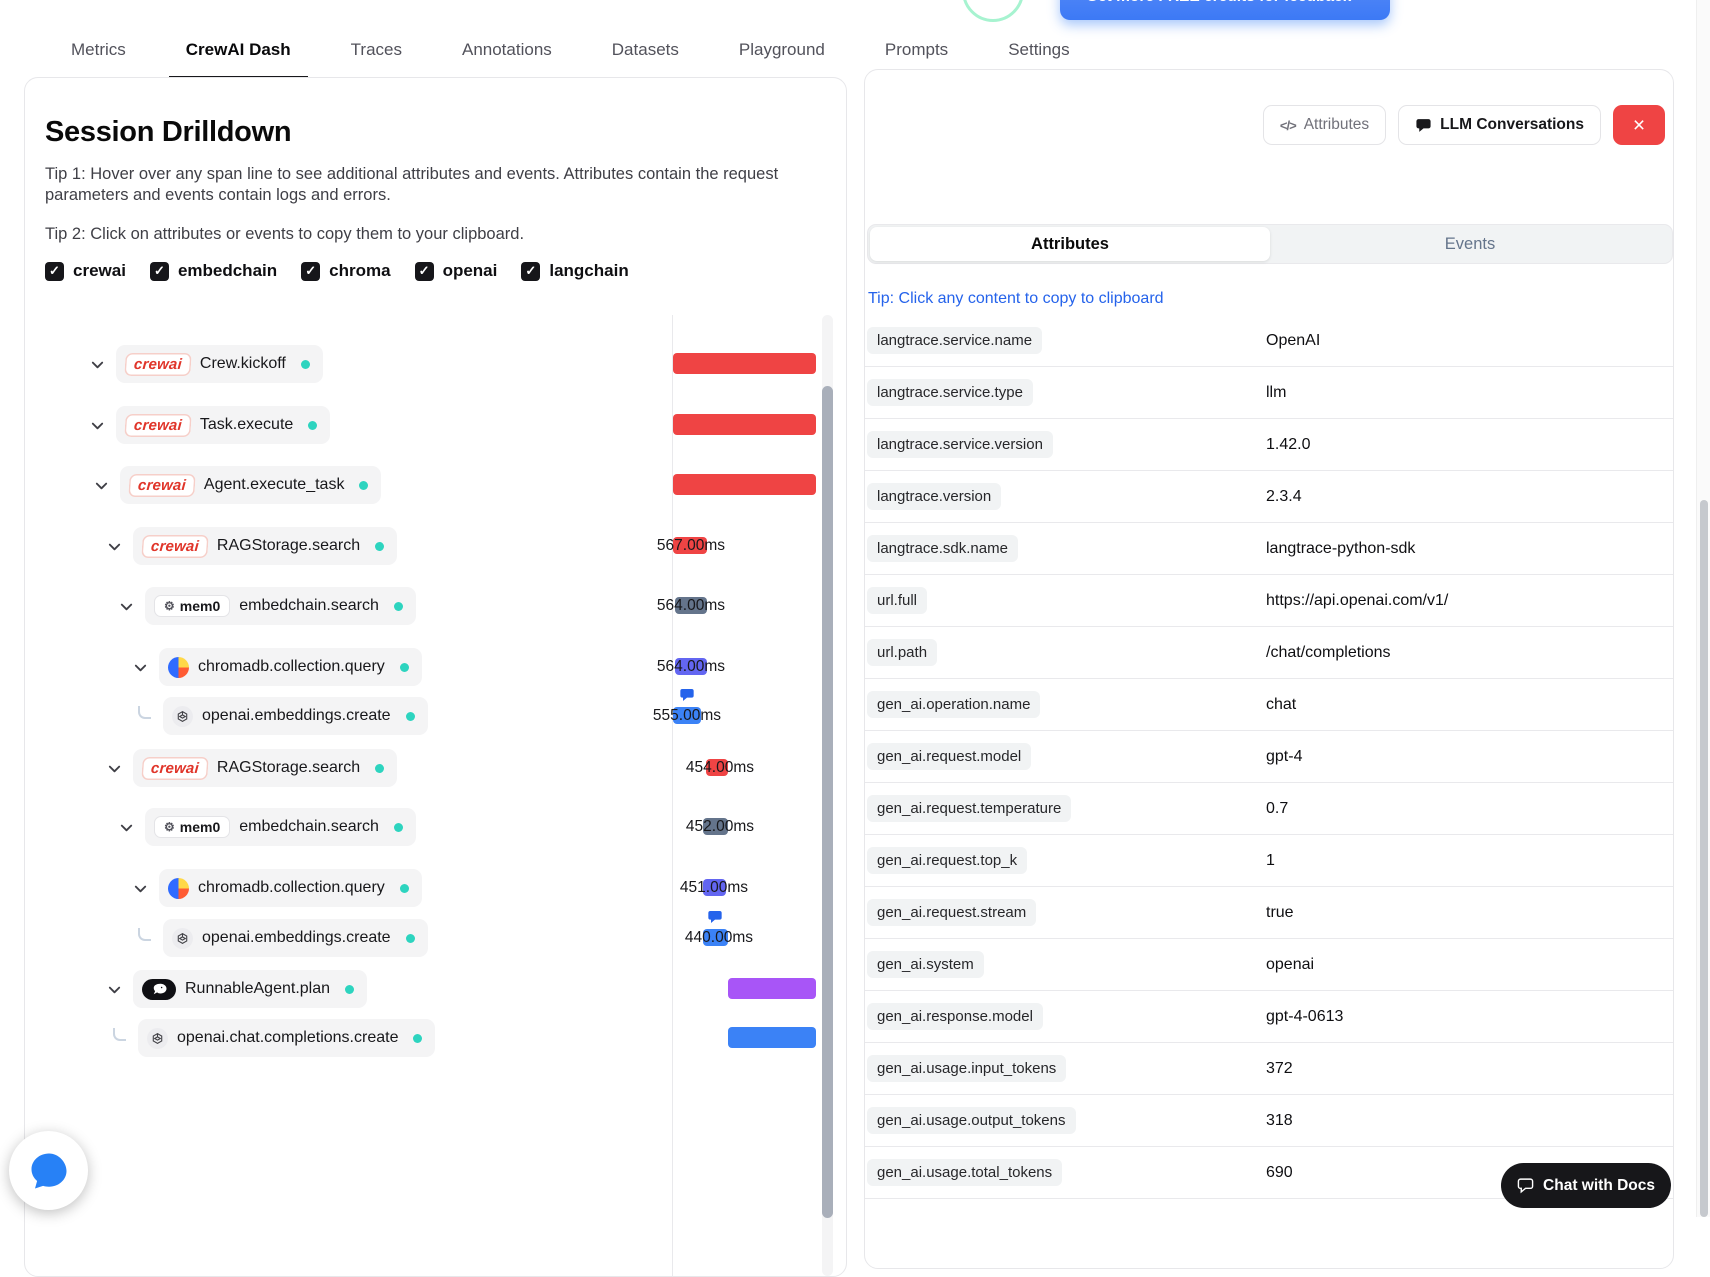 This screenshot has height=1277, width=1710. I want to click on attribute-value: gpt-4-0613, so click(1305, 1016).